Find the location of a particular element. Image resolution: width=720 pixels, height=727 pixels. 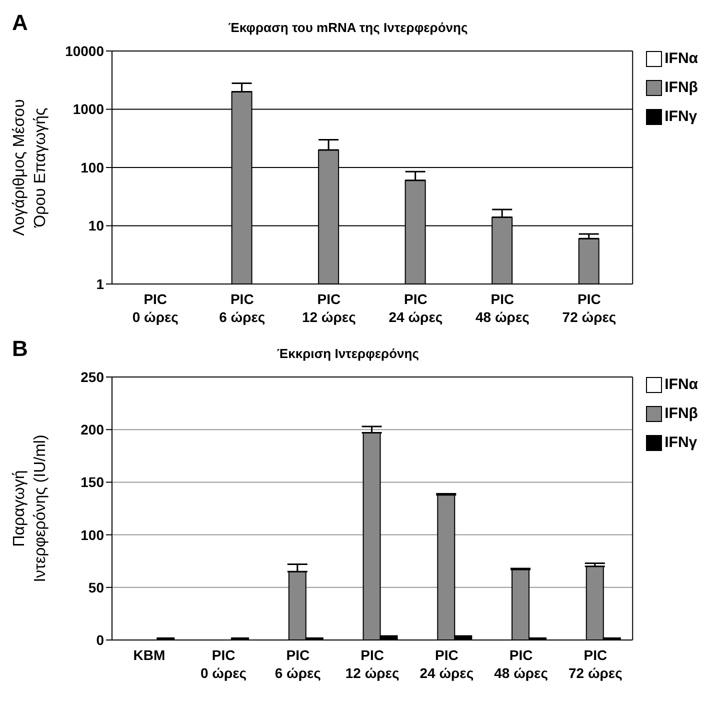

text: A is located at coordinates (20, 23).